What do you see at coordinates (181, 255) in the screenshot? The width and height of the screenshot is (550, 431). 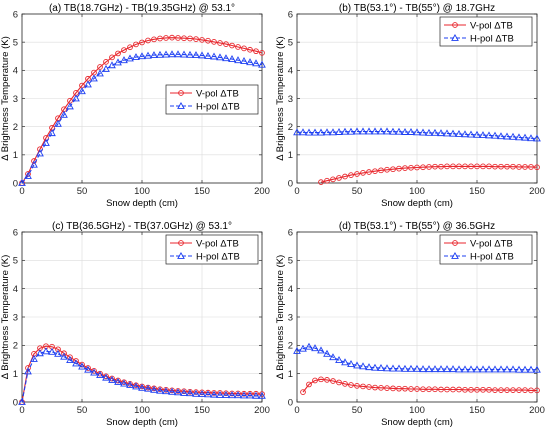 I see `legend-marker` at bounding box center [181, 255].